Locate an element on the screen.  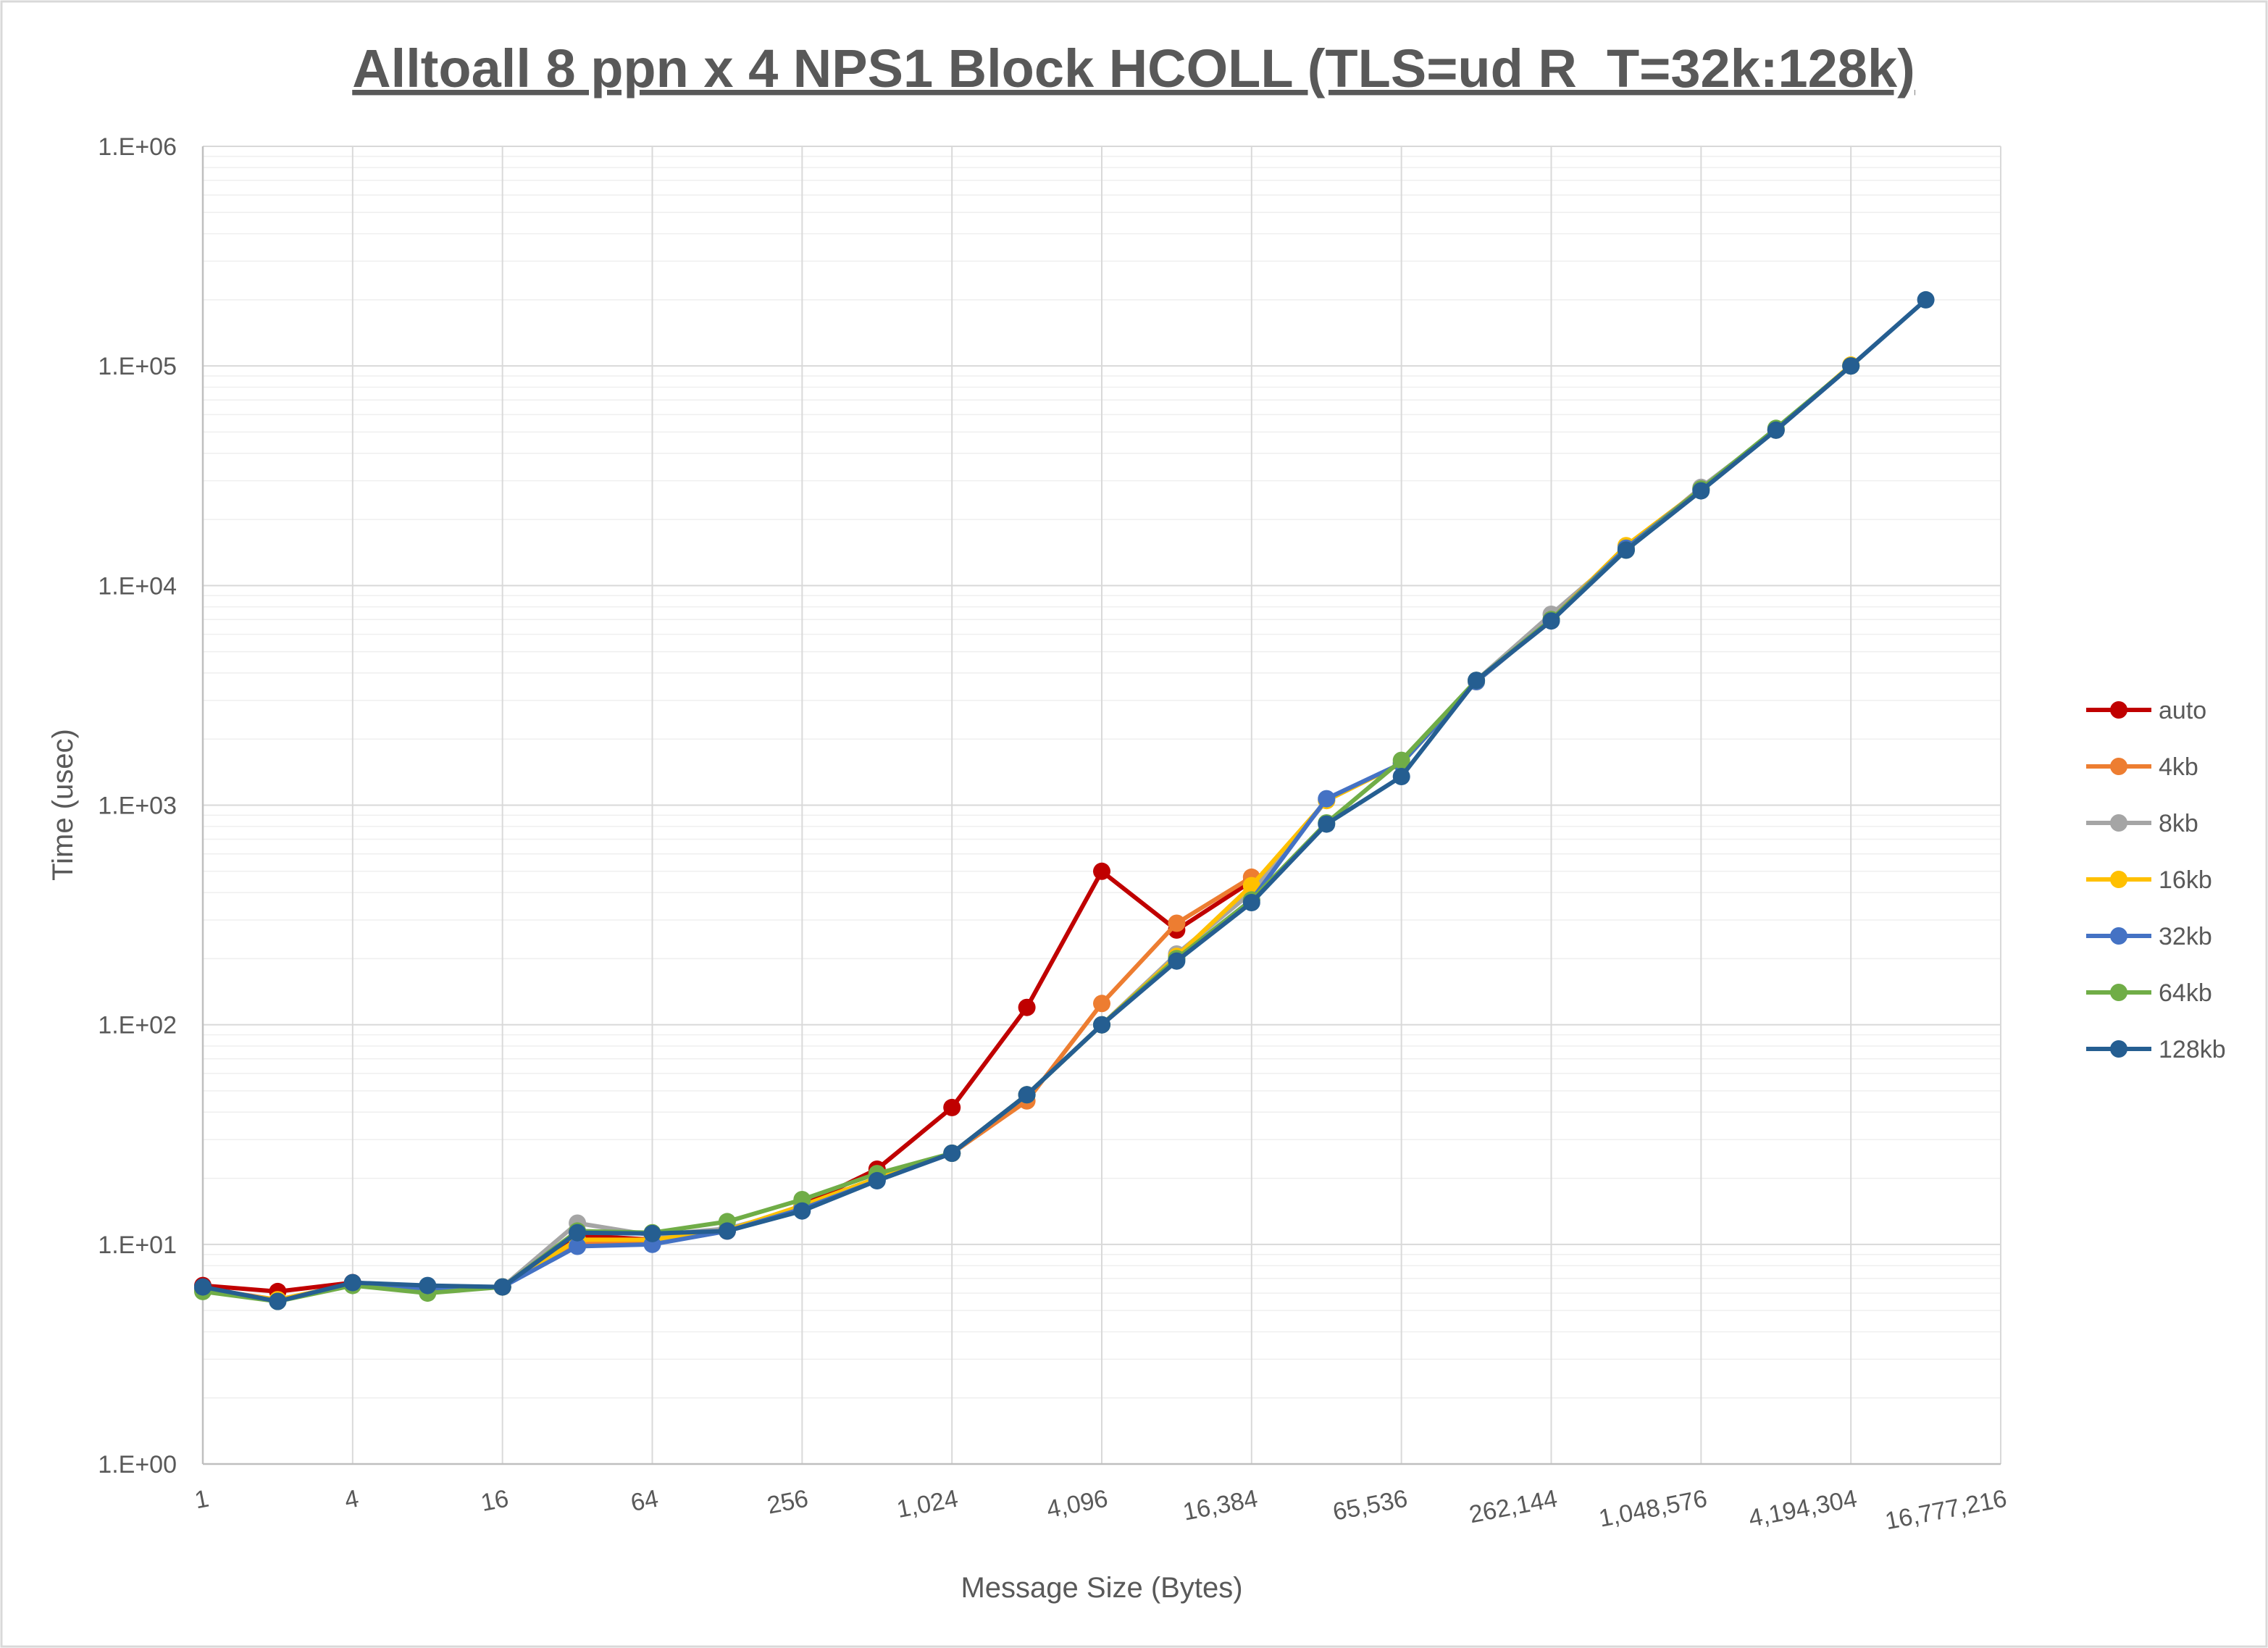
y-tick-label: 1.E+03 is located at coordinates (138, 806).